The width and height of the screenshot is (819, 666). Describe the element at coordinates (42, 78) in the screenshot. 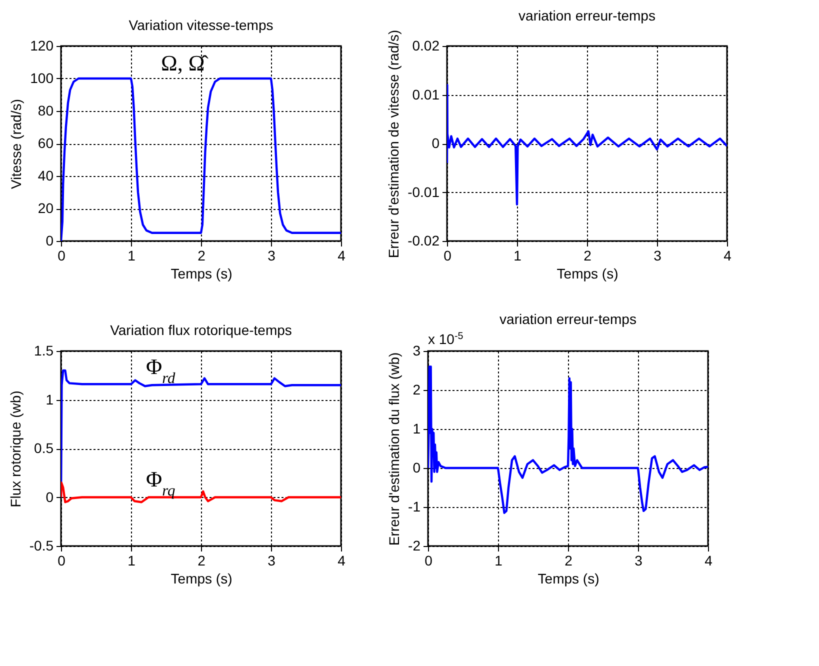

I see `y-tick-label: 100` at that location.